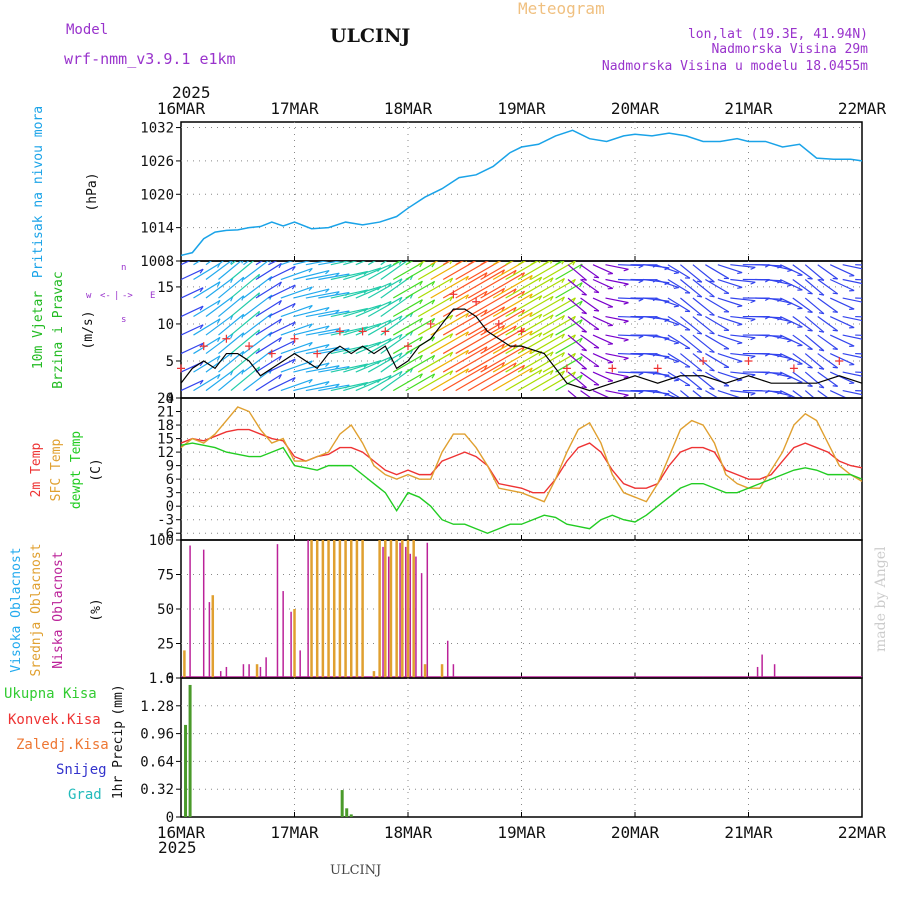 The image size is (900, 900). Describe the element at coordinates (54, 720) in the screenshot. I see `legend-conv-precip: Konvek.Kisa` at that location.